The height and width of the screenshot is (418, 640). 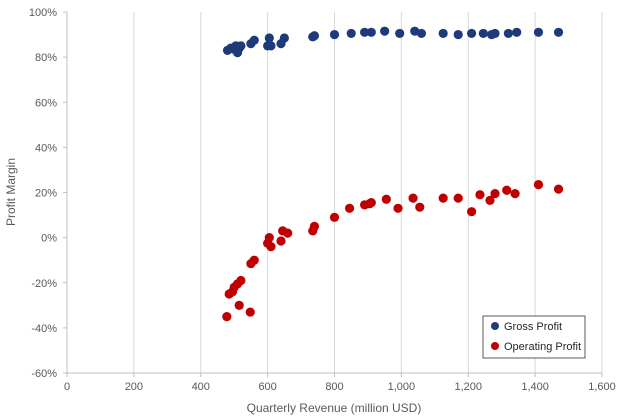 I want to click on legend-box, so click(x=534, y=337).